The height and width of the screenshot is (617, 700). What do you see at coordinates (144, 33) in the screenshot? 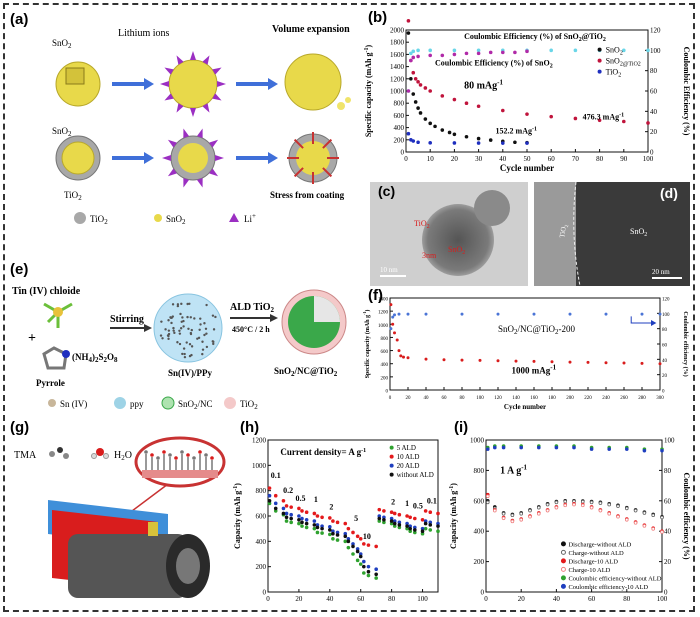
I see `lithium-ions-label: Lithium ions` at bounding box center [144, 33].